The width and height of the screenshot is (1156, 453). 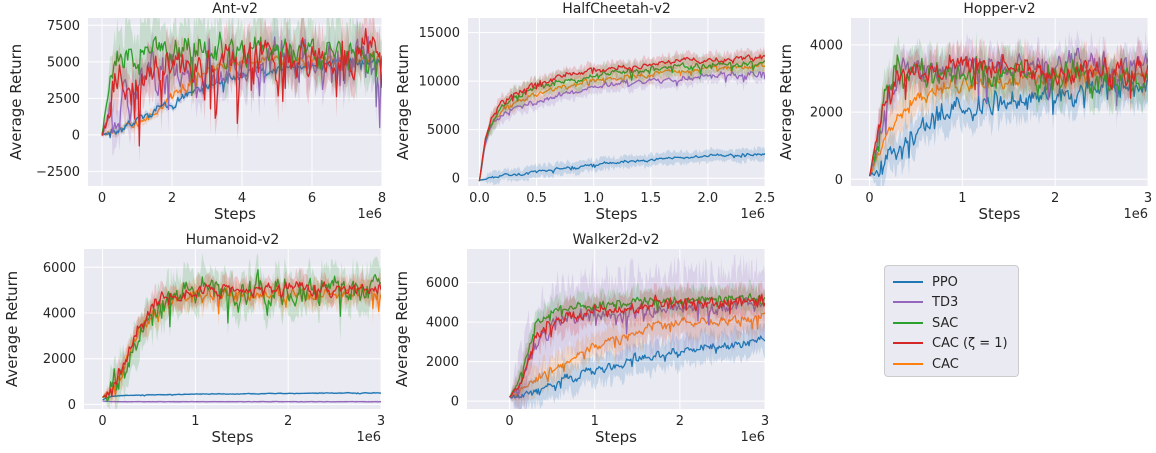 What do you see at coordinates (826, 113) in the screenshot?
I see `y-tick-label: 2000` at bounding box center [826, 113].